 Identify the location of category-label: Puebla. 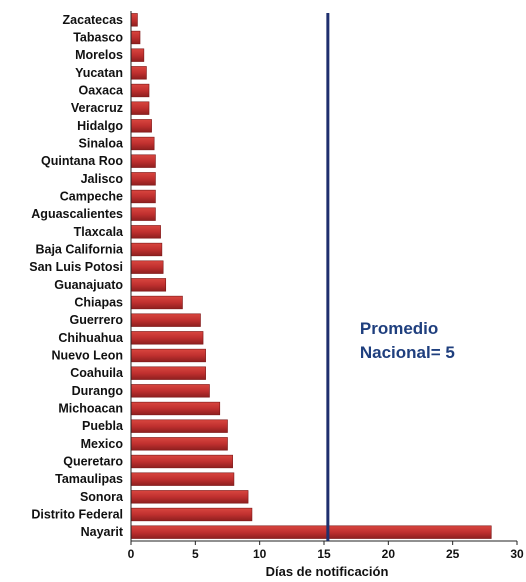
(103, 426).